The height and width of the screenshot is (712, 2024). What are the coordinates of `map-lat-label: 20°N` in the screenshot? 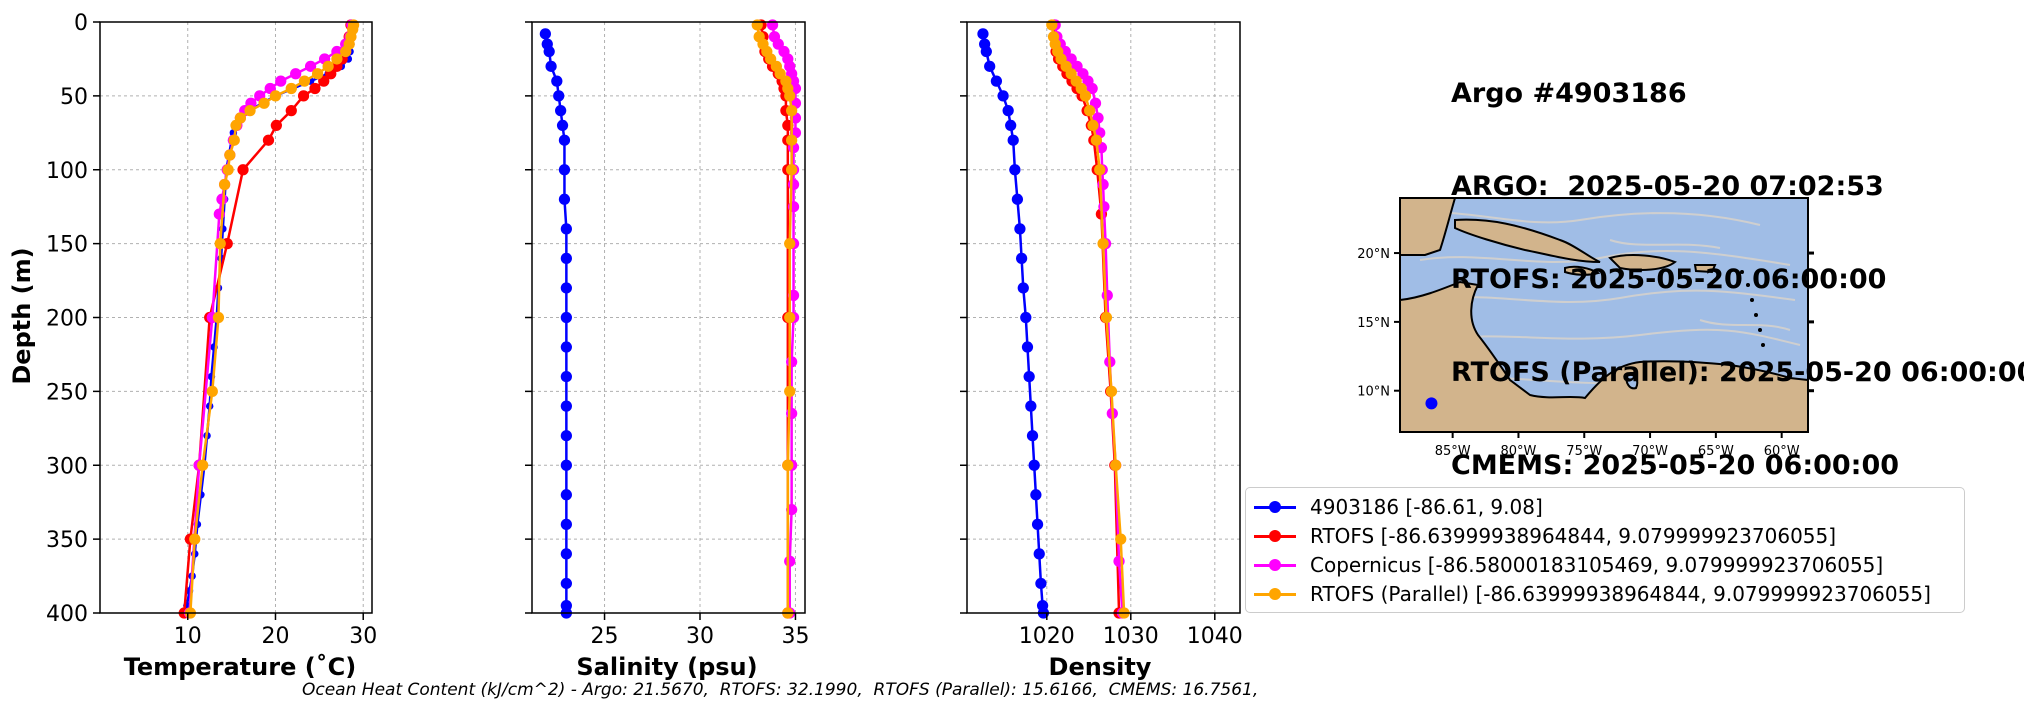 It's located at (1373, 254).